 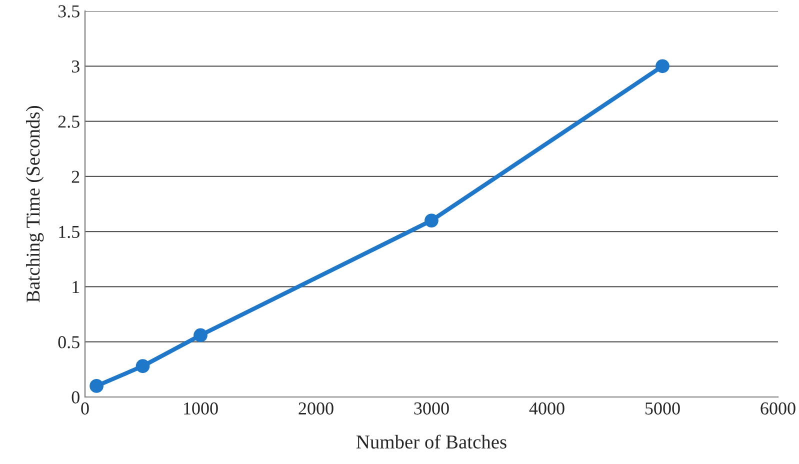 What do you see at coordinates (546, 408) in the screenshot?
I see `x-tick-label: 4000` at bounding box center [546, 408].